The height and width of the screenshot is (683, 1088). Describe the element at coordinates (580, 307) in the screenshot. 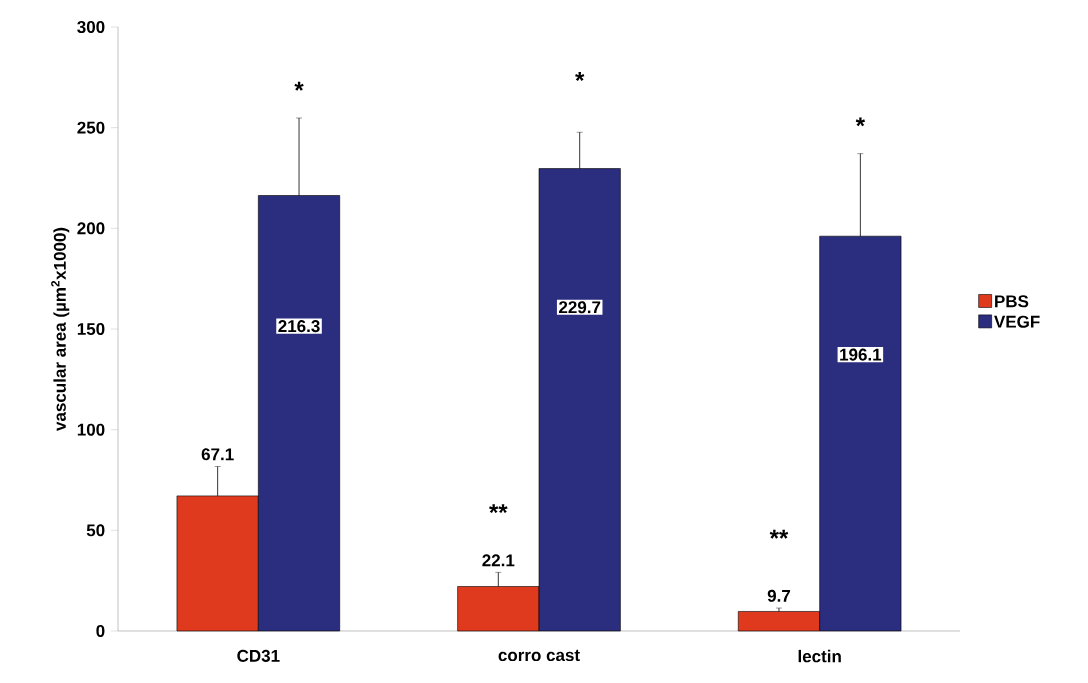

I see `data-label: 229.7` at that location.